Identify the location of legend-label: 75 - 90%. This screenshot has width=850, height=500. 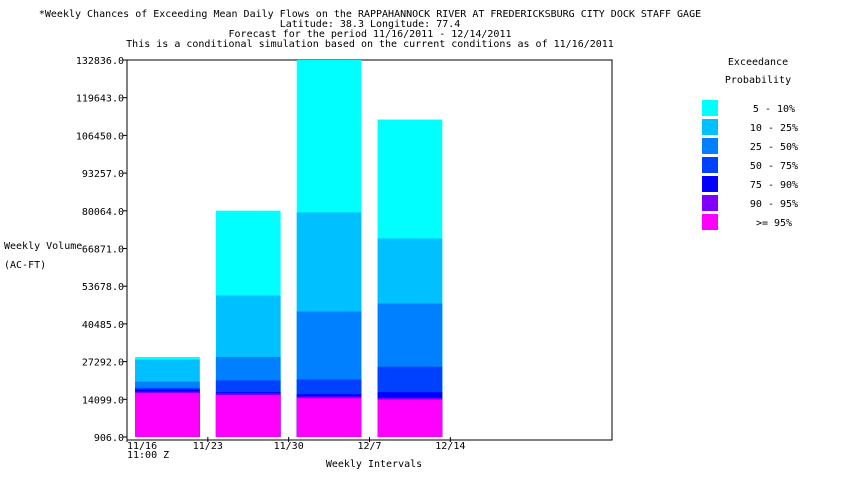
(774, 185).